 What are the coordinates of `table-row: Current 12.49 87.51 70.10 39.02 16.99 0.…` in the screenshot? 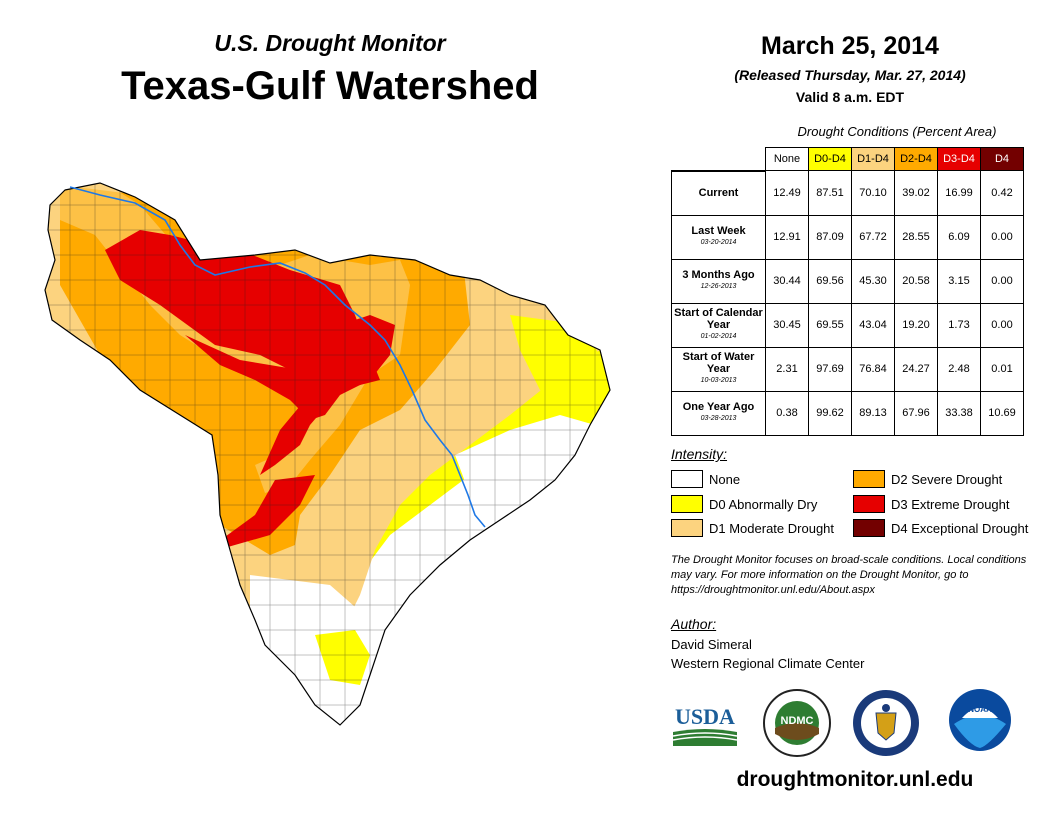 It's located at (847, 193).